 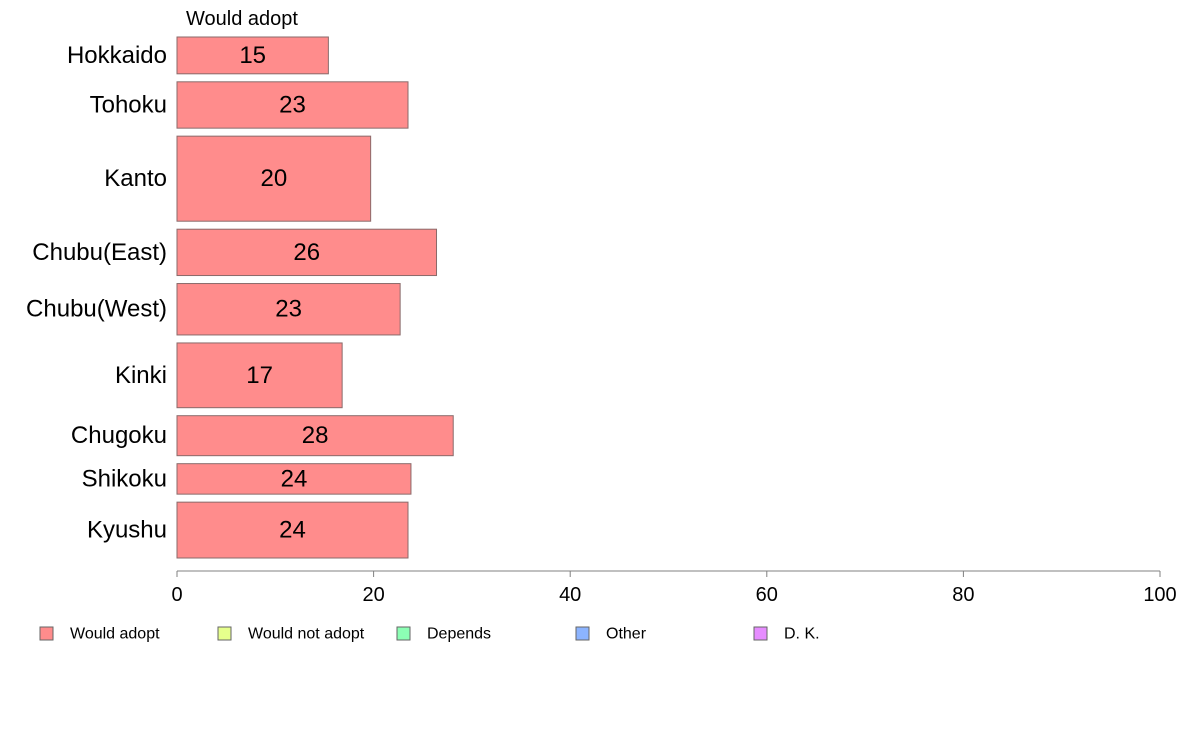 I want to click on value-label: 26, so click(x=306, y=252).